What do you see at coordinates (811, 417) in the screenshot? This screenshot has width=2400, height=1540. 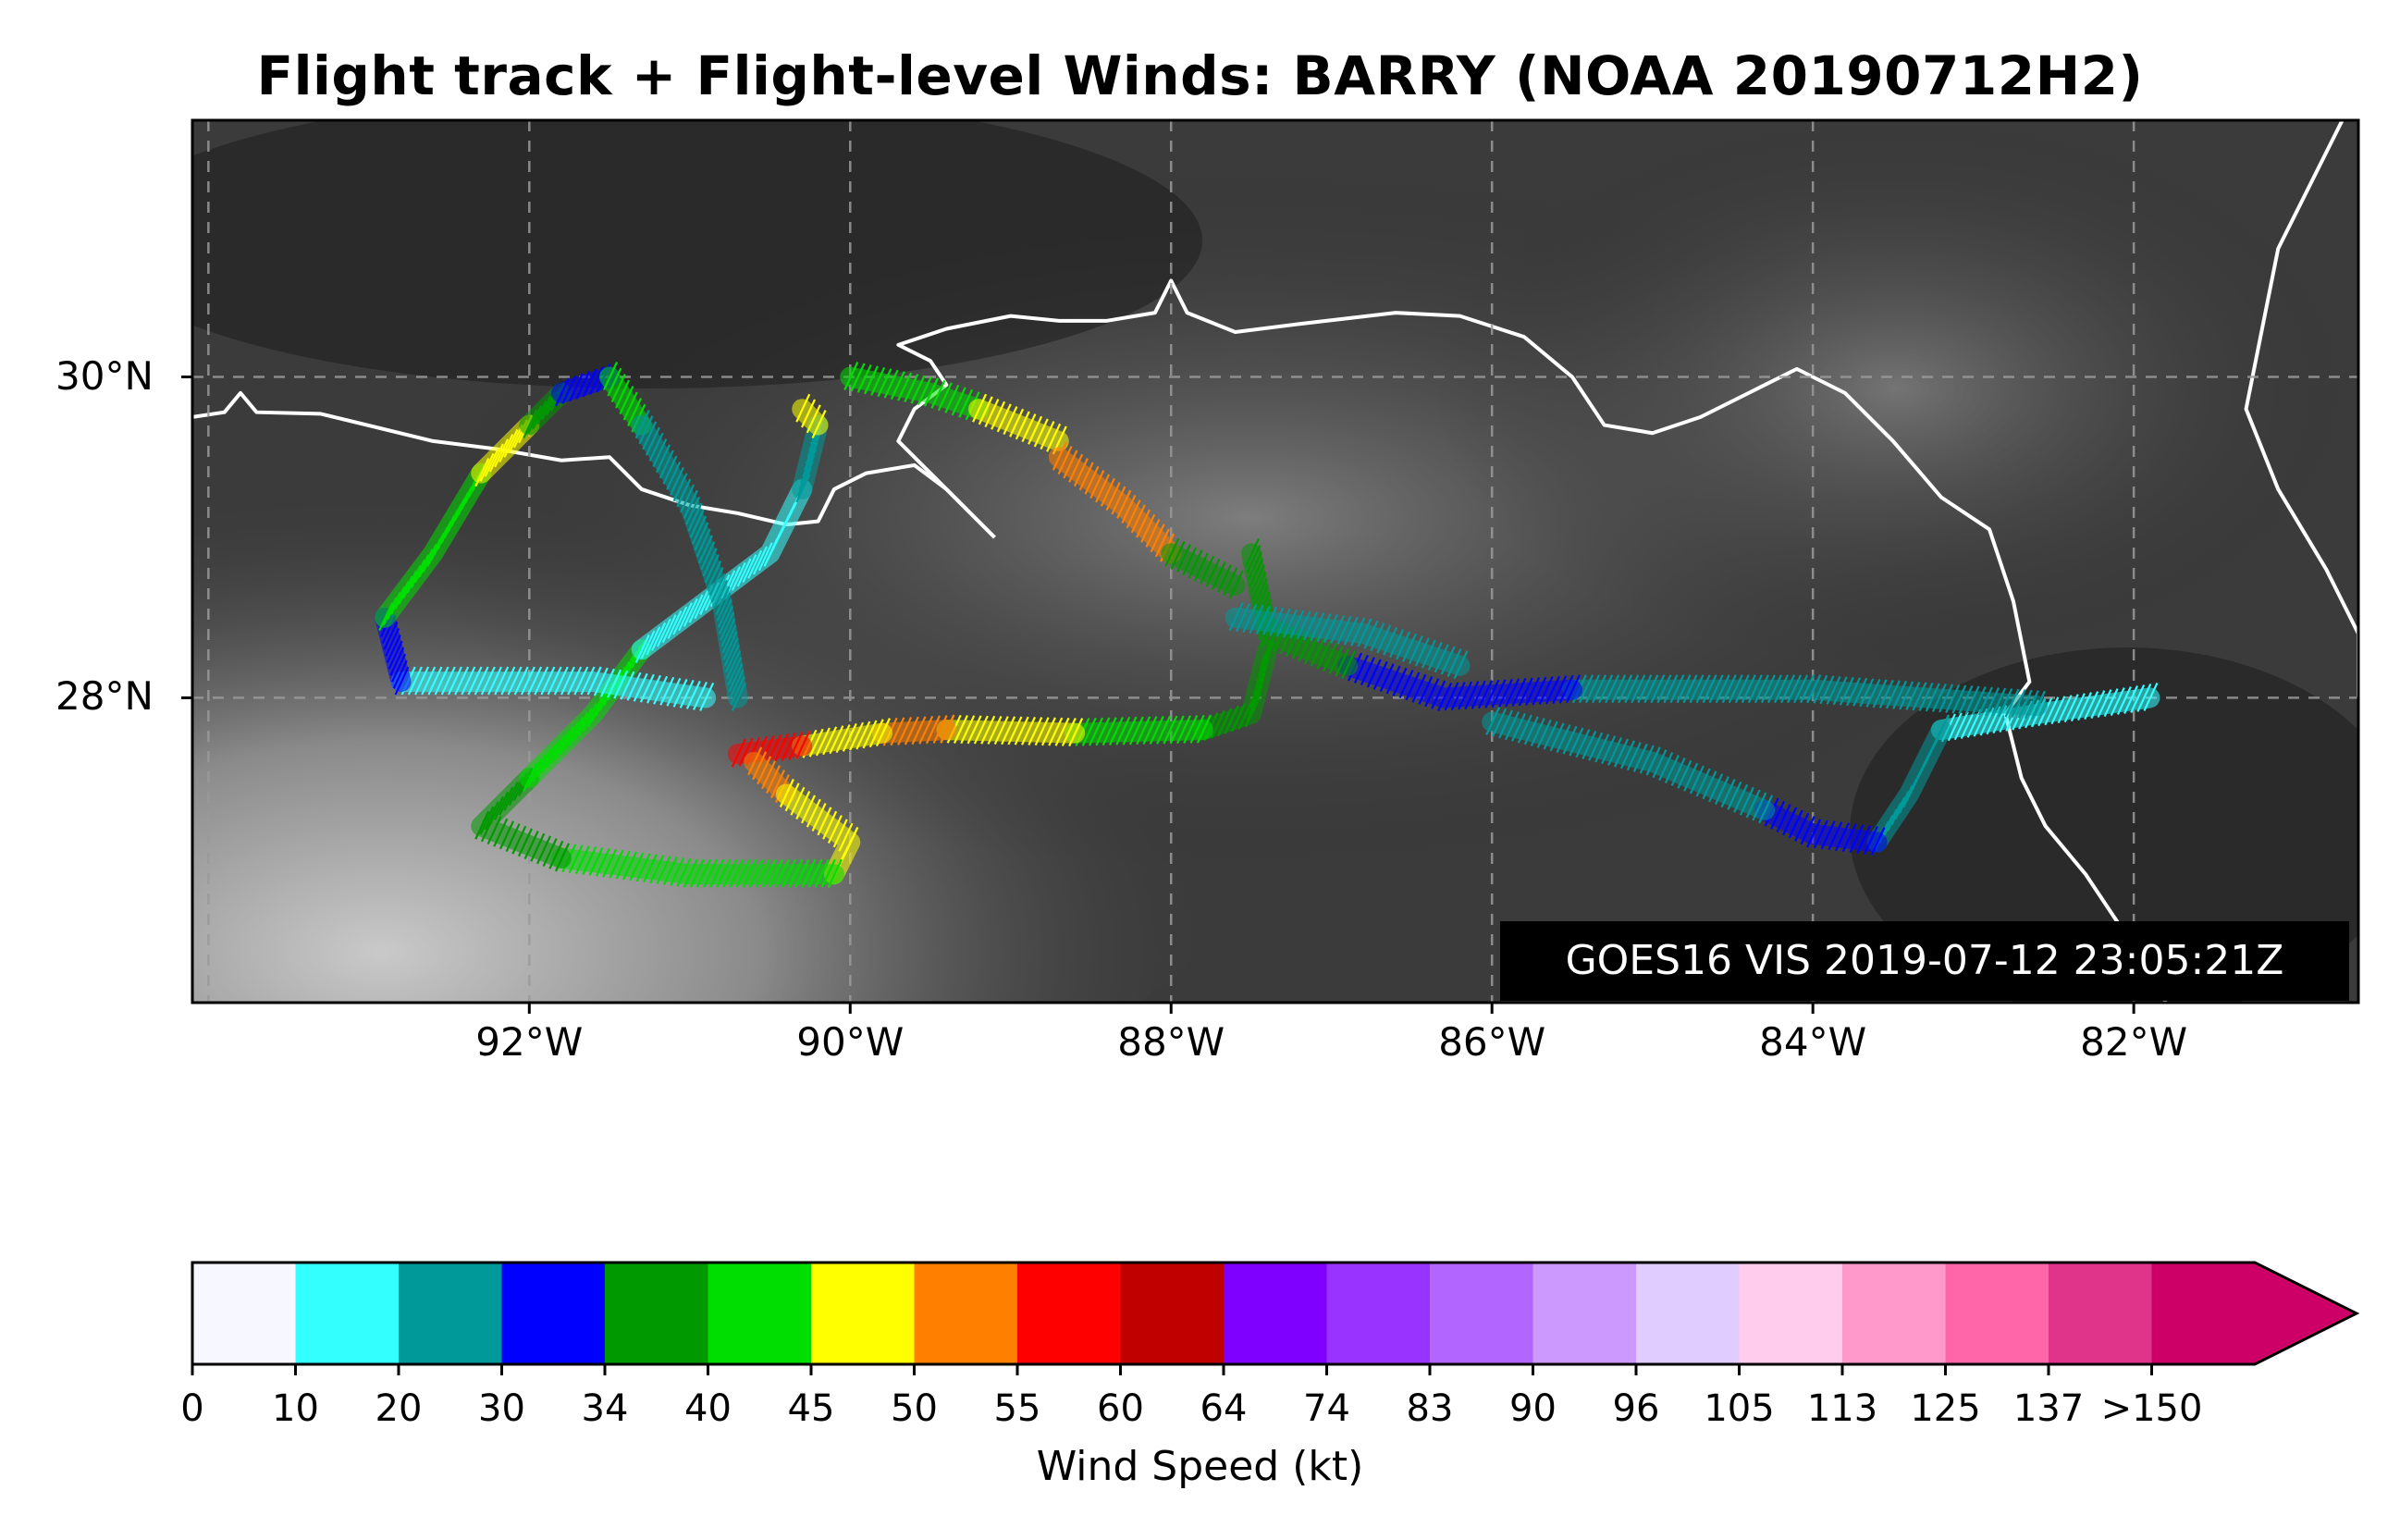 I see `track-band` at bounding box center [811, 417].